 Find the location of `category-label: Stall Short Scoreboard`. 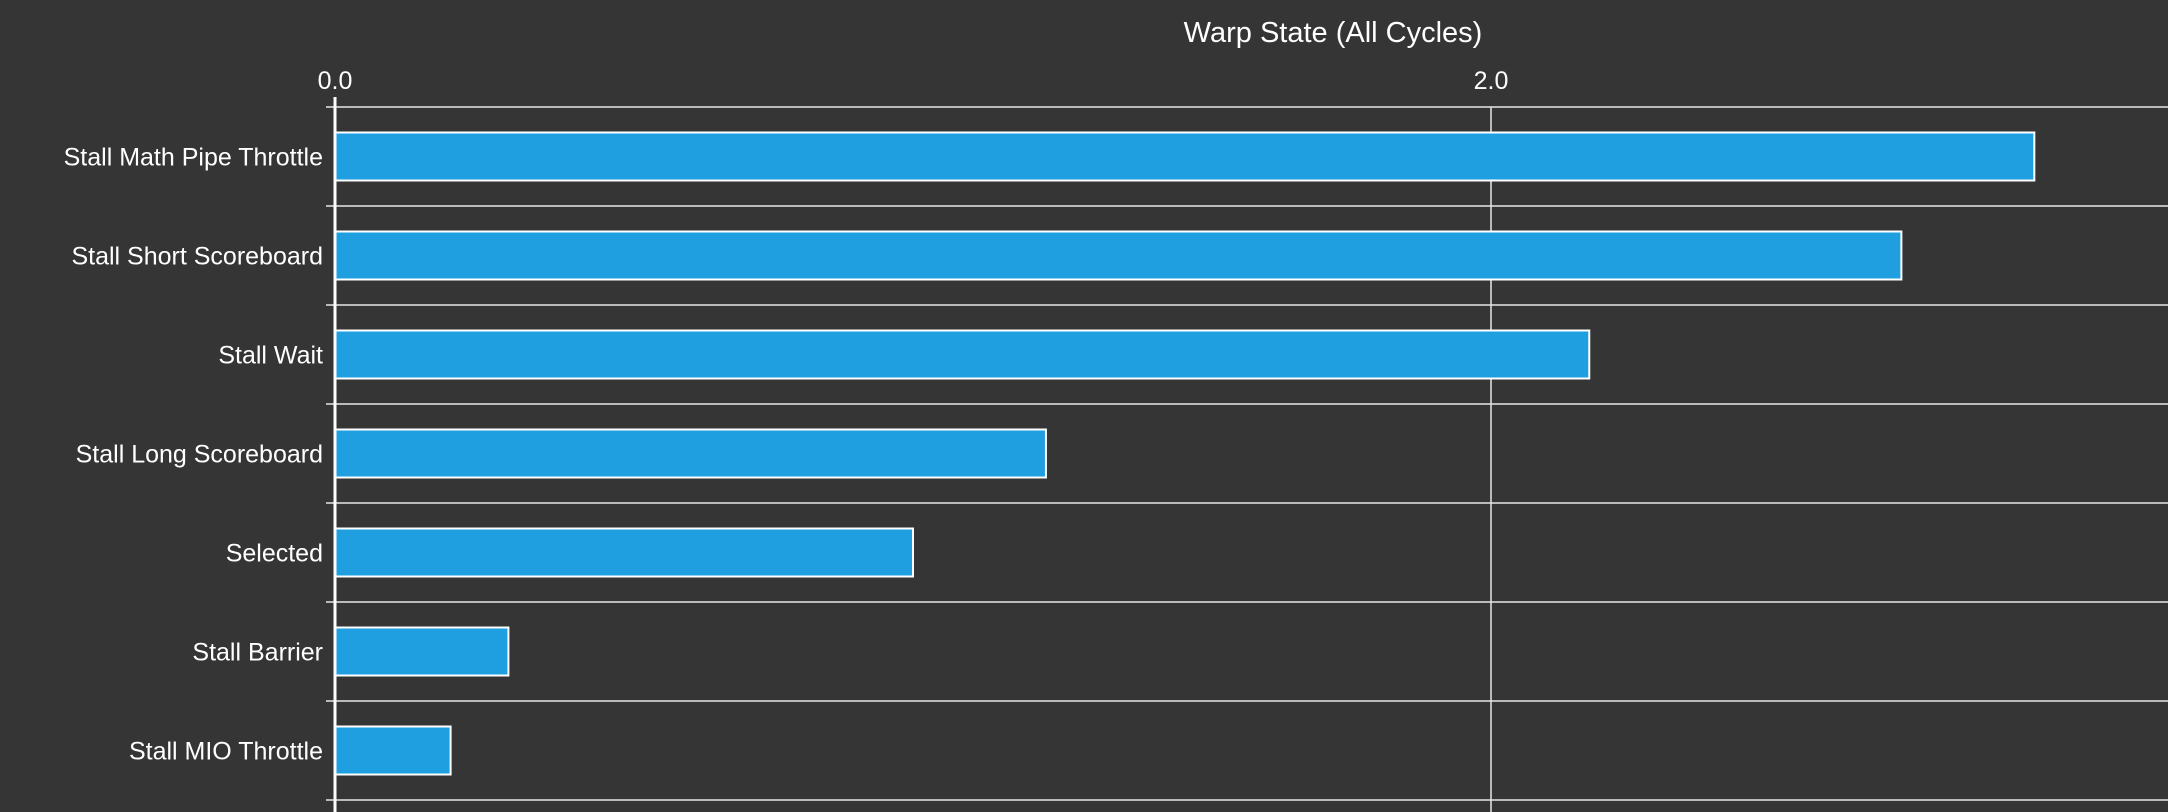

category-label: Stall Short Scoreboard is located at coordinates (197, 257).